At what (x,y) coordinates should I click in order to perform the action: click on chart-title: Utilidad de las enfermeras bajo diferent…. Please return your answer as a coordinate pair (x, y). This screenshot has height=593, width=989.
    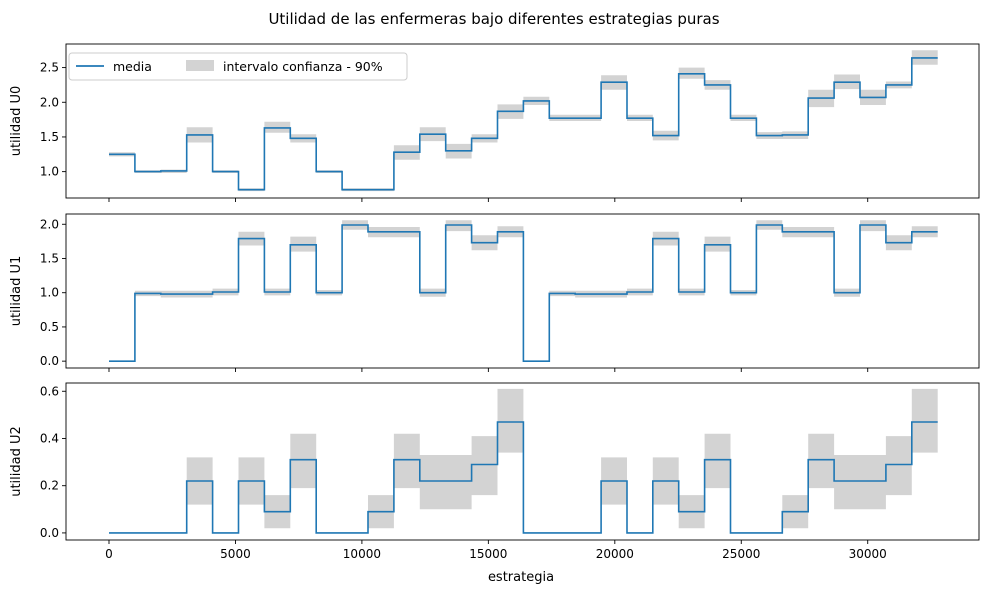
    Looking at the image, I should click on (493, 19).